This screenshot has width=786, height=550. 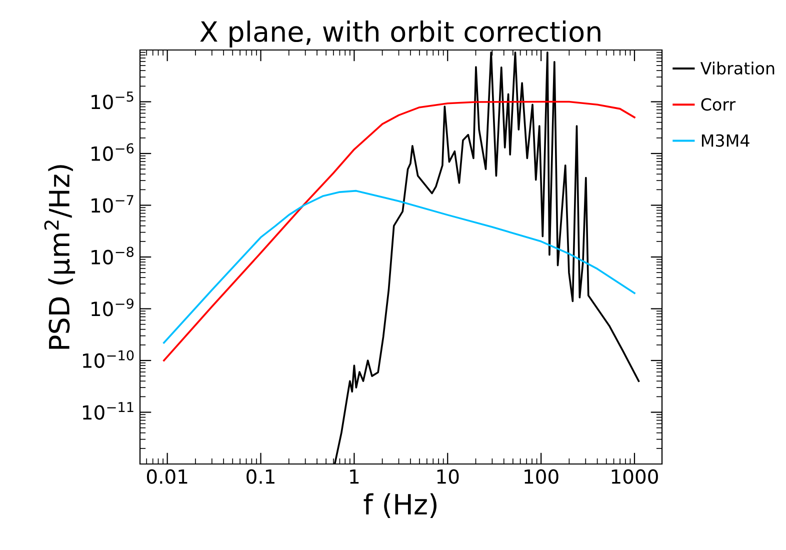 What do you see at coordinates (400, 505) in the screenshot?
I see `x-axis-title: f (Hz)` at bounding box center [400, 505].